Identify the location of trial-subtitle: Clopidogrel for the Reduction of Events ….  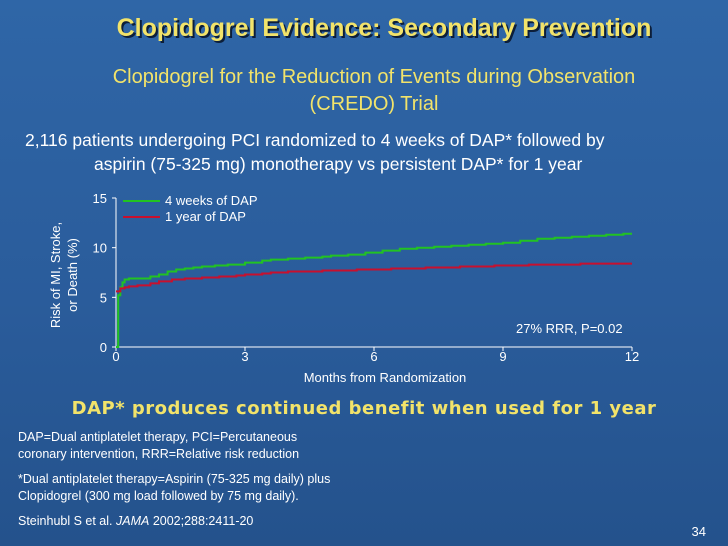
(374, 91).